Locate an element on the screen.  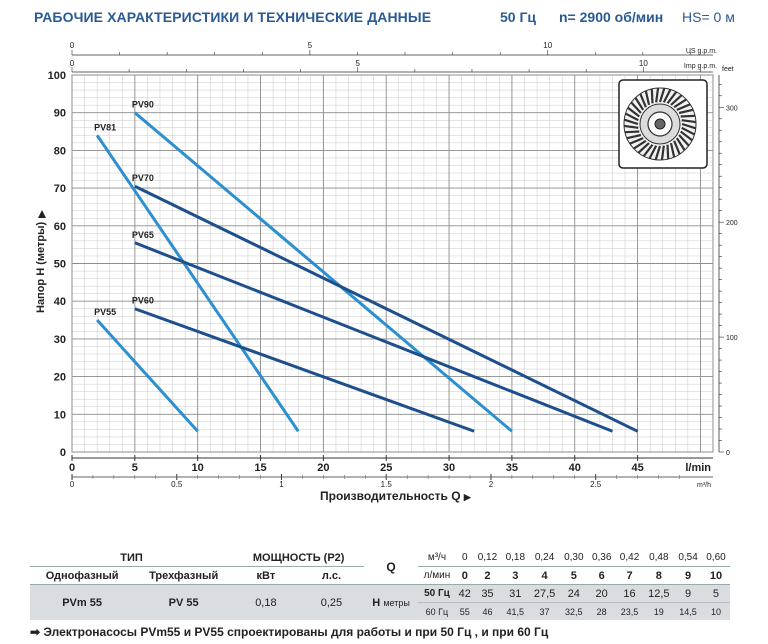
curve-label-pv81: PV81 is located at coordinates (105, 127).